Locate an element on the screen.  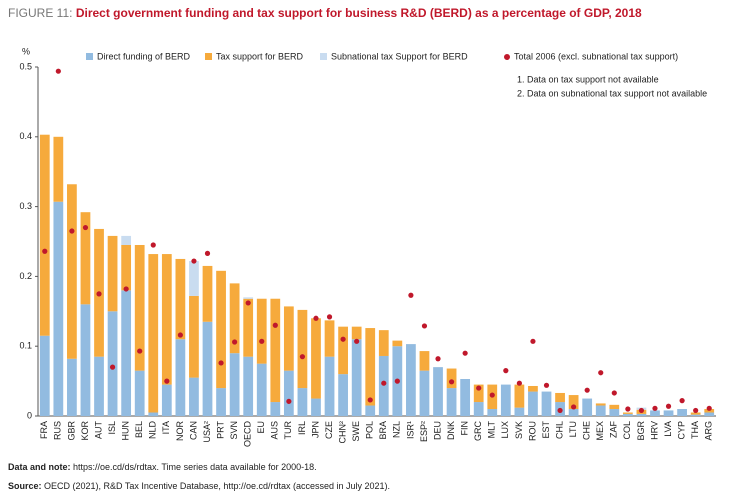
y-tick-label: 0.3 is located at coordinates (25, 206).